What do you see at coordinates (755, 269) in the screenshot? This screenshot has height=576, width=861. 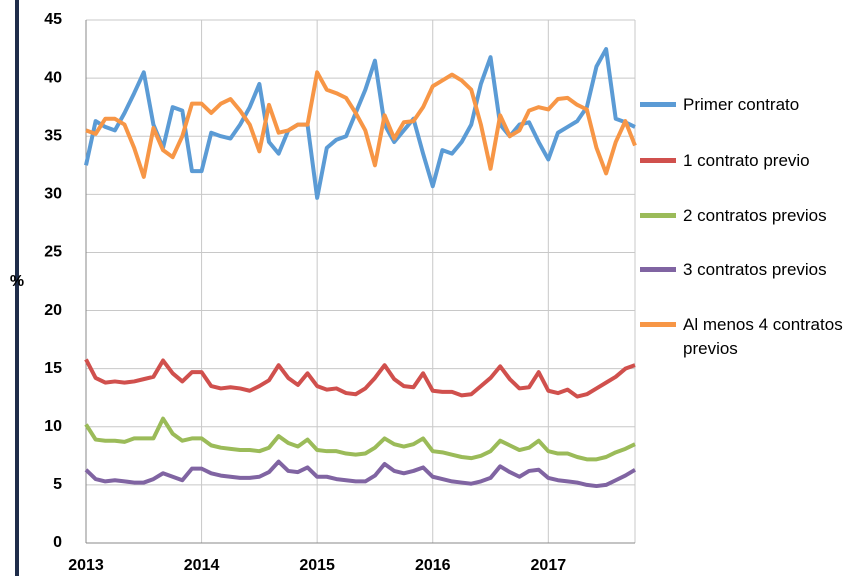 I see `legend-label: 3 contratos previos` at bounding box center [755, 269].